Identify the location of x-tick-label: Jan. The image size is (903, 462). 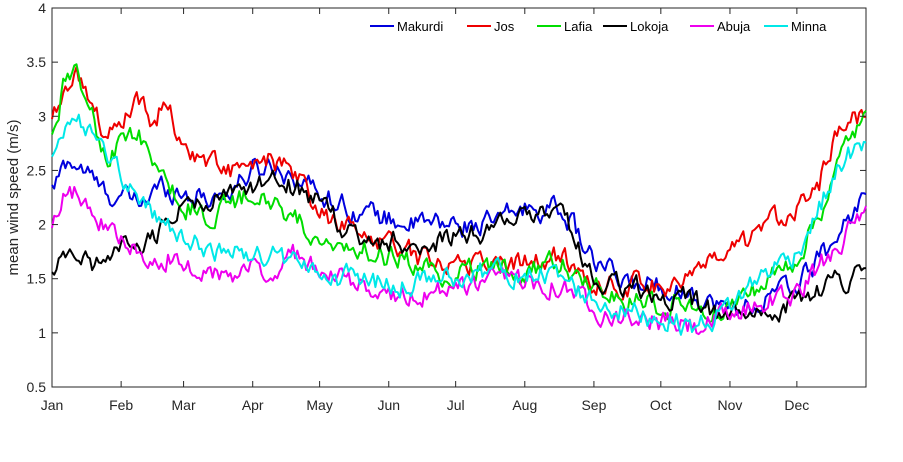
(52, 405).